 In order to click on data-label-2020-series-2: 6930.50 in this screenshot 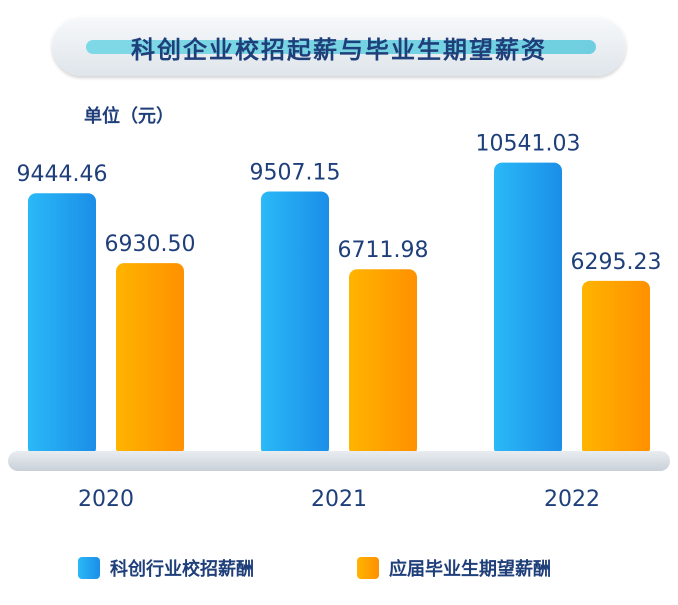, I will do `click(150, 244)`.